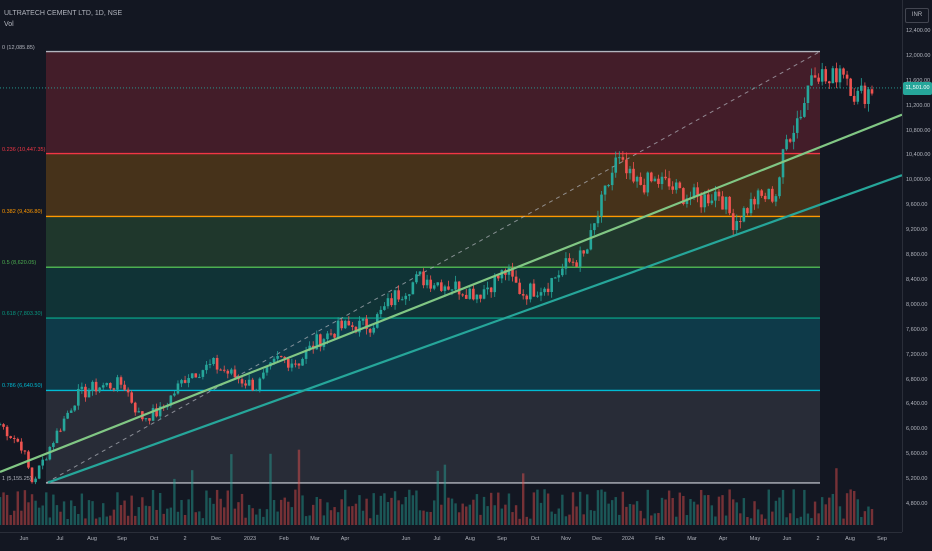  What do you see at coordinates (502, 539) in the screenshot?
I see `time-tick-label: Sep` at bounding box center [502, 539].